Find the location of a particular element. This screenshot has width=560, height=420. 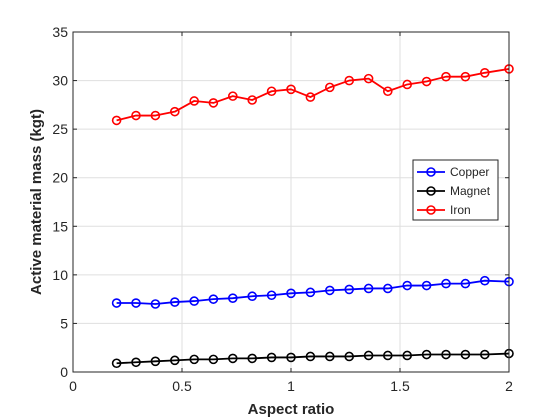

series-line-copper is located at coordinates (313, 292).